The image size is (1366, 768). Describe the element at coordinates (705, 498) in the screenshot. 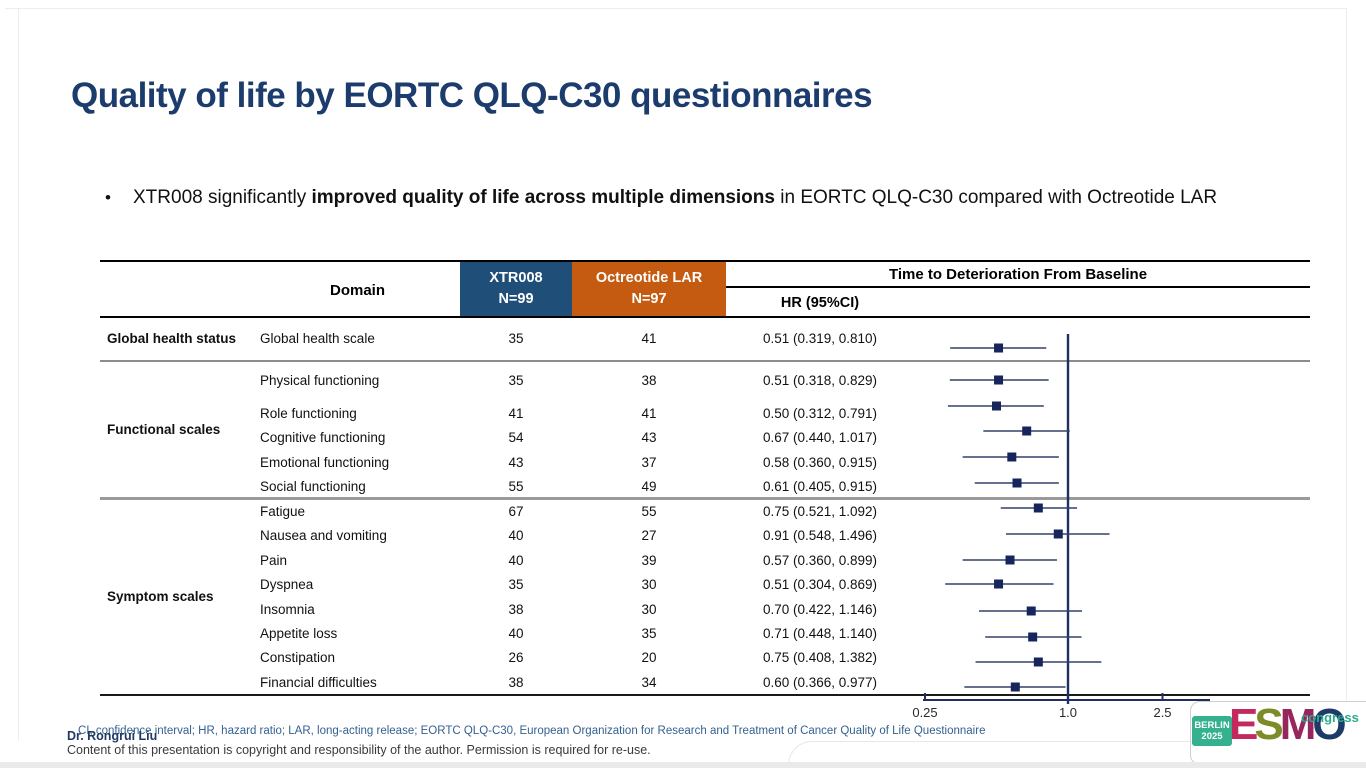

I see `table-separator-functional` at that location.